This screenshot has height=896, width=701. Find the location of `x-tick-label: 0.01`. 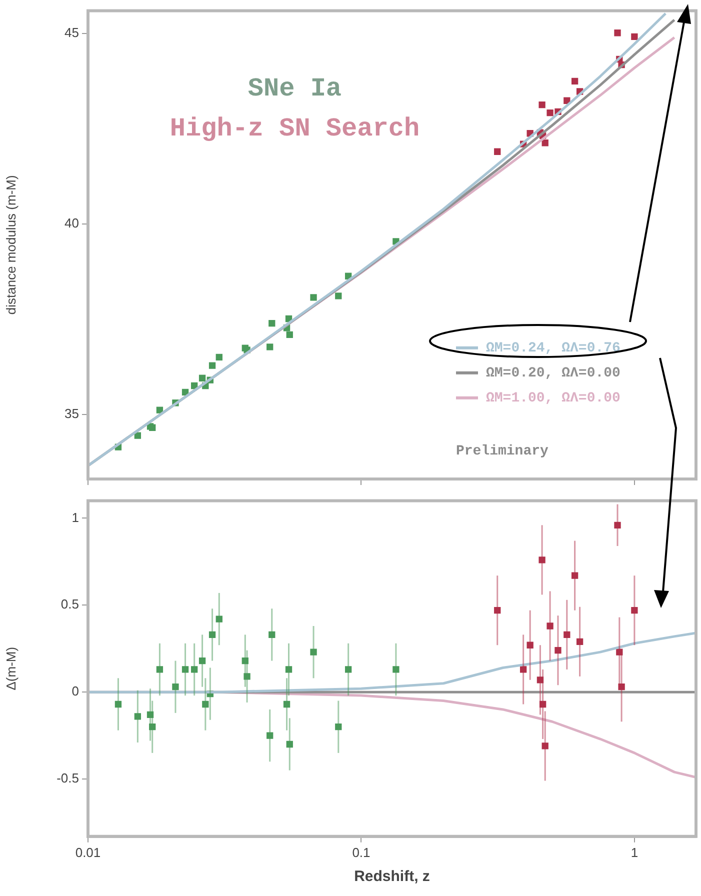

x-tick-label: 0.01 is located at coordinates (88, 852).